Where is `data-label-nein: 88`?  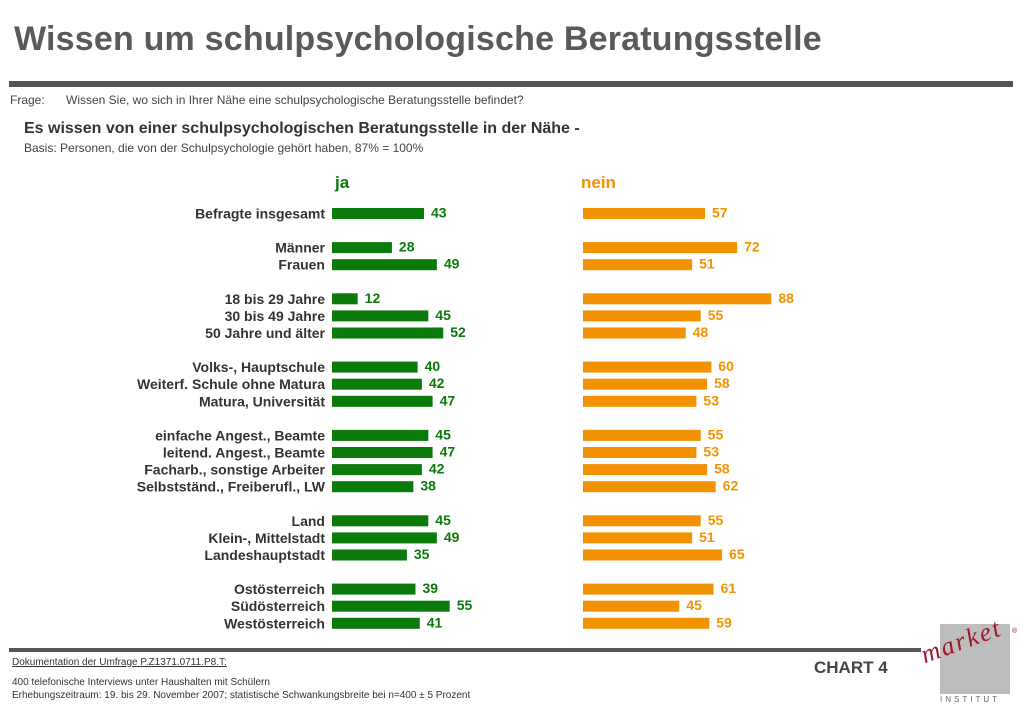 data-label-nein: 88 is located at coordinates (786, 298).